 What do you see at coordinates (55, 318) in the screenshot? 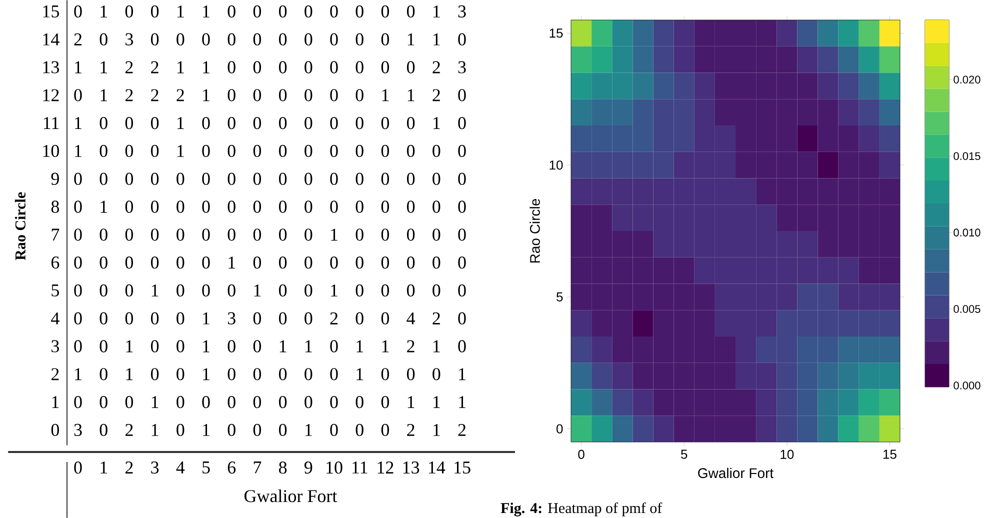
I see `y-tick-label: 4` at bounding box center [55, 318].